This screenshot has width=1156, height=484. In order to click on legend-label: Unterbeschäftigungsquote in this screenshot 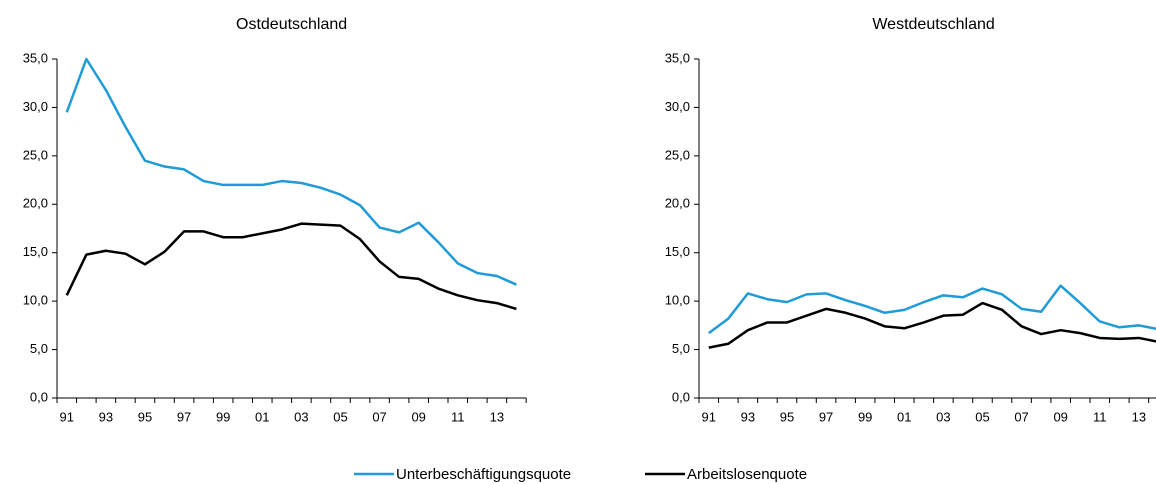, I will do `click(483, 474)`.